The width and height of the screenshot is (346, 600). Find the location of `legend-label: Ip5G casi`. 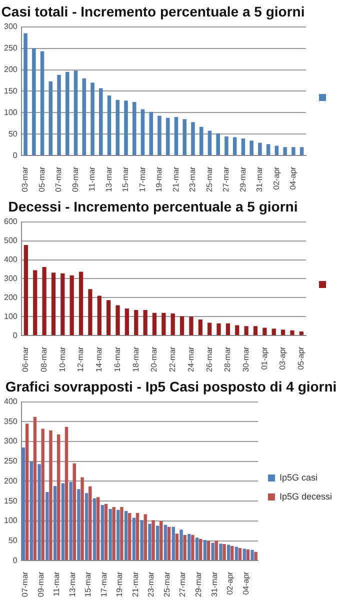

legend-label: Ip5G casi is located at coordinates (298, 477).